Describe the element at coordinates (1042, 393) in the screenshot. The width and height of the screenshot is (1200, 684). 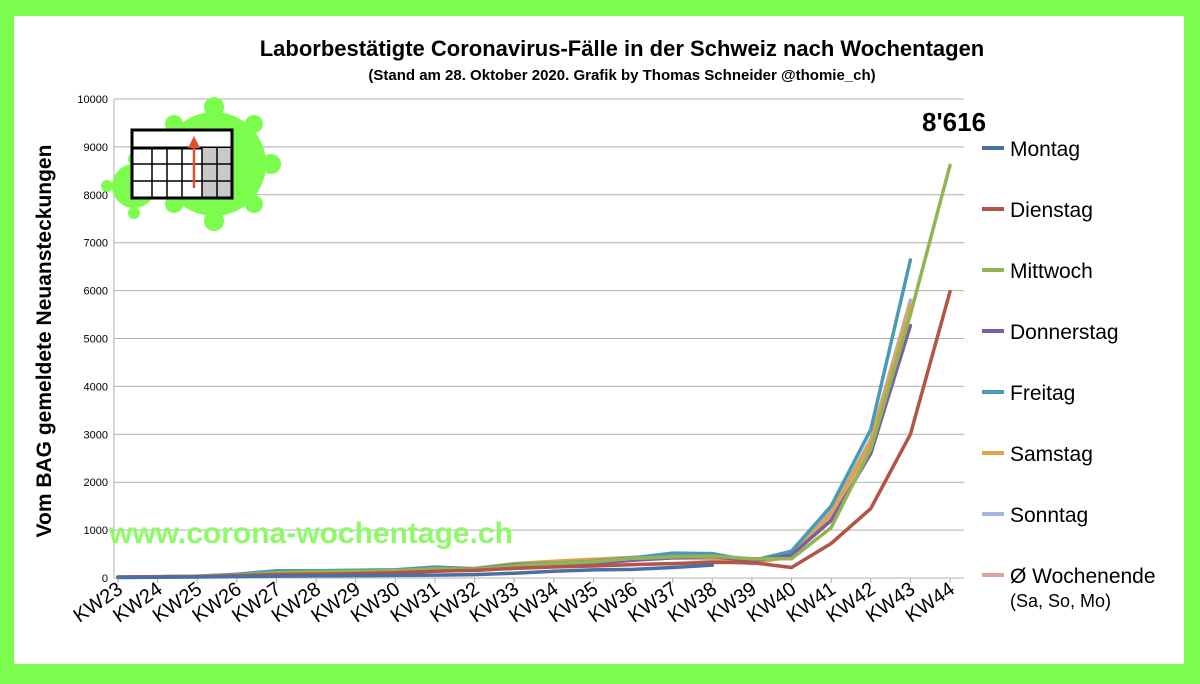
I see `legend-entry: Freitag` at that location.